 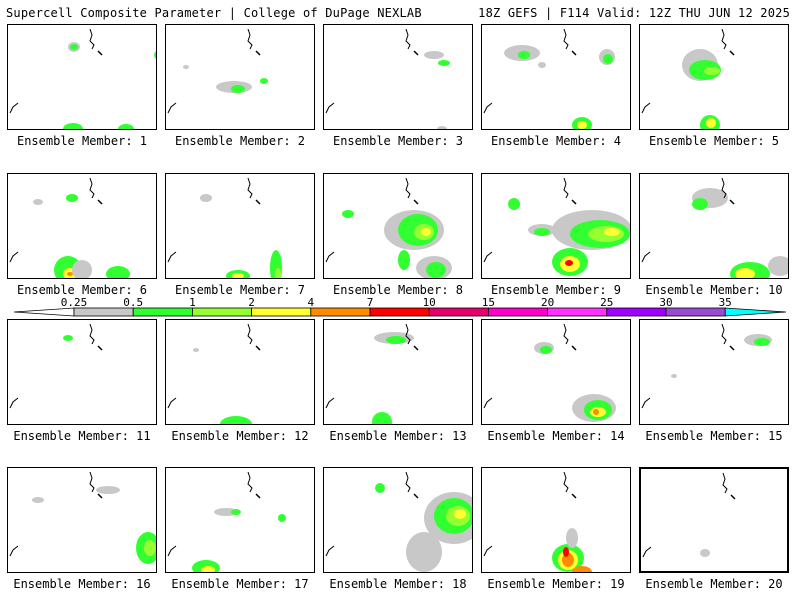 What do you see at coordinates (556, 141) in the screenshot?
I see `ensemble-member-label: Ensemble Member: 4` at bounding box center [556, 141].